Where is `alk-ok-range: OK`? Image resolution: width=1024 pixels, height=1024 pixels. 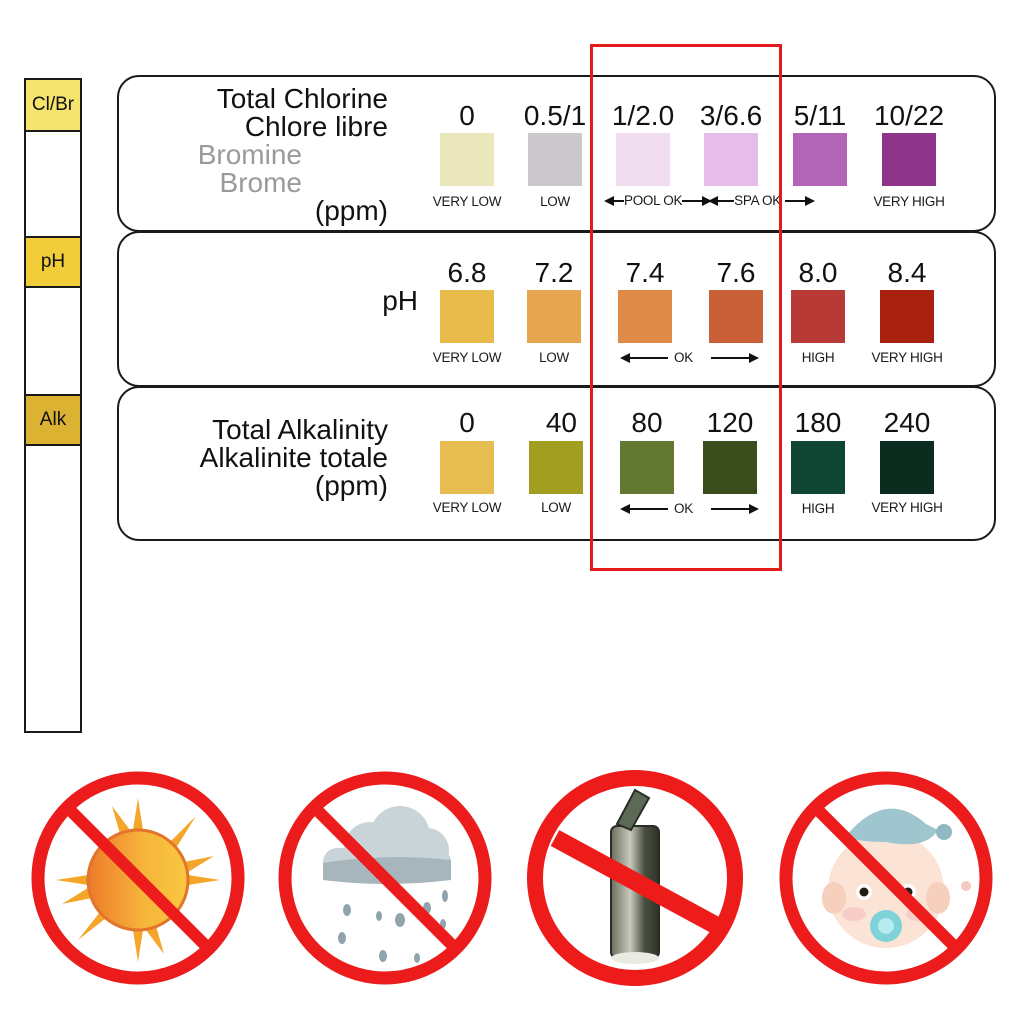 alk-ok-range: OK is located at coordinates (689, 508).